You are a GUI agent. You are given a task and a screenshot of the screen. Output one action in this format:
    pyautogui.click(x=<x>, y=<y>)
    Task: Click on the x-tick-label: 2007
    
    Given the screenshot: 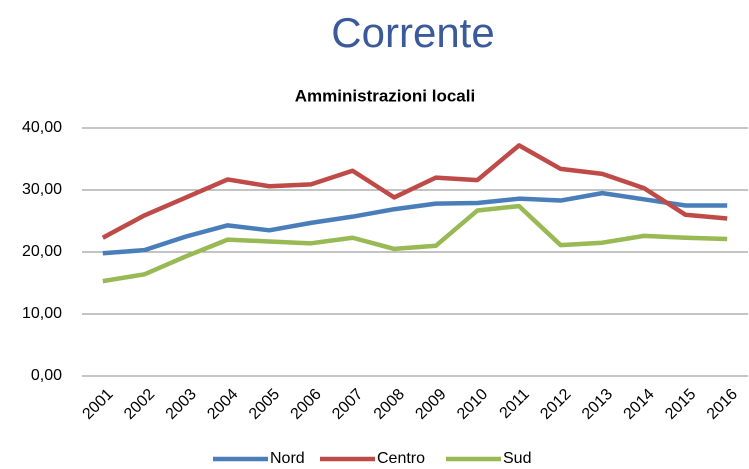 What is the action you would take?
    pyautogui.click(x=347, y=404)
    